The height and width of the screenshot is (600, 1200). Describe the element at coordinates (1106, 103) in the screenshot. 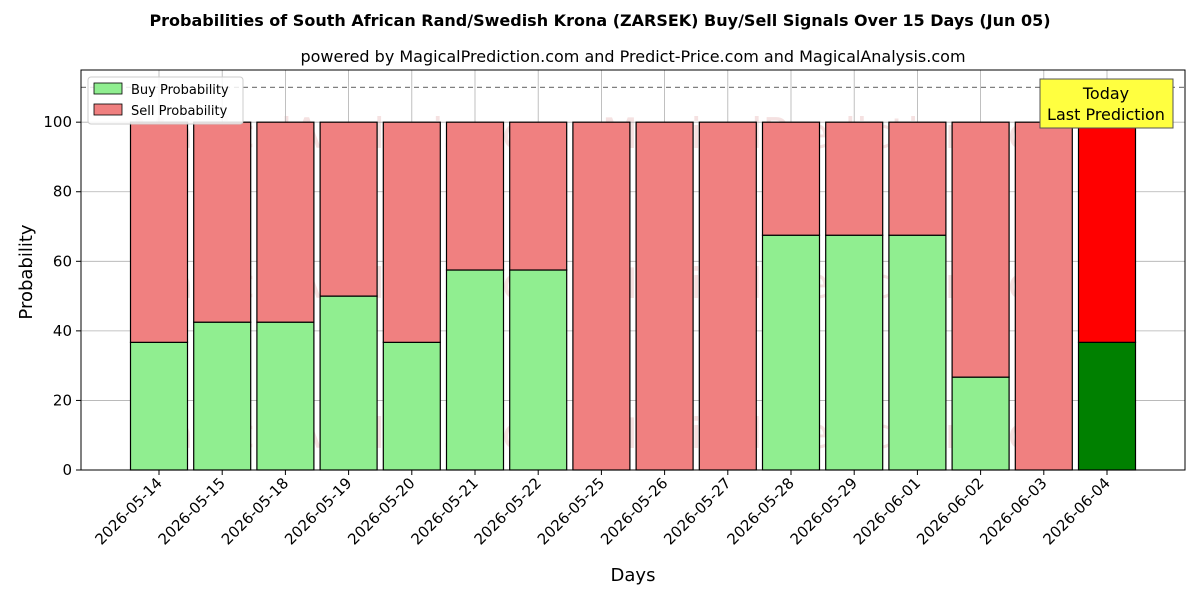

I see `today-annotation-box` at that location.